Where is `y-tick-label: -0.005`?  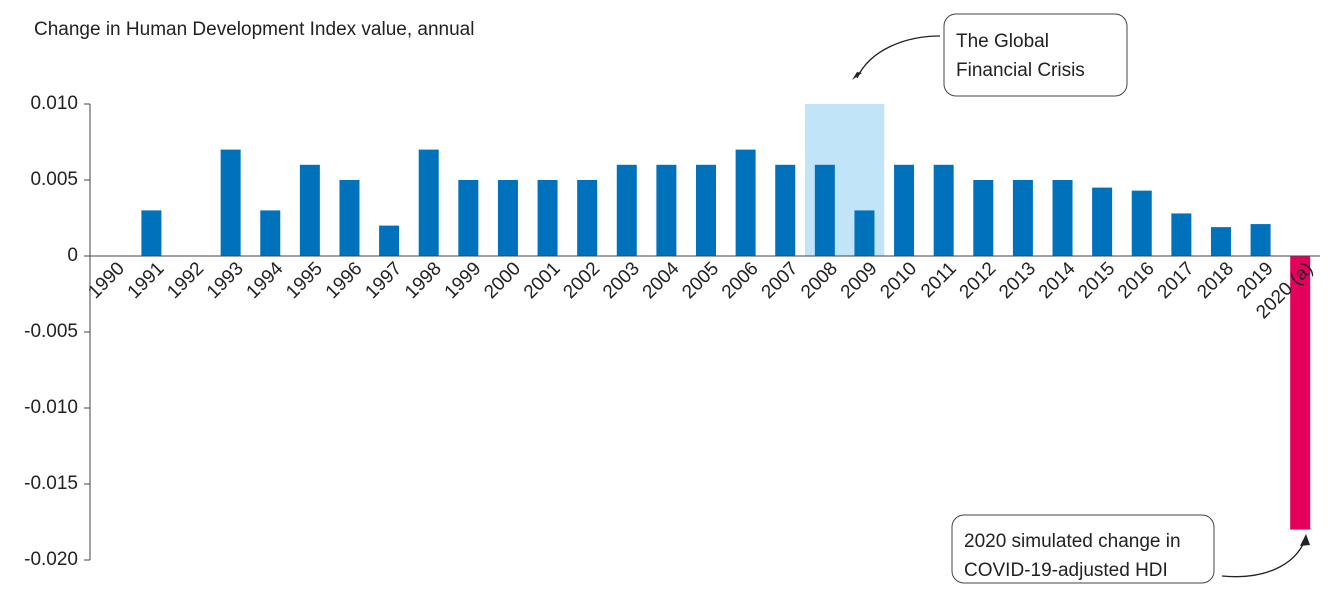 y-tick-label: -0.005 is located at coordinates (51, 331).